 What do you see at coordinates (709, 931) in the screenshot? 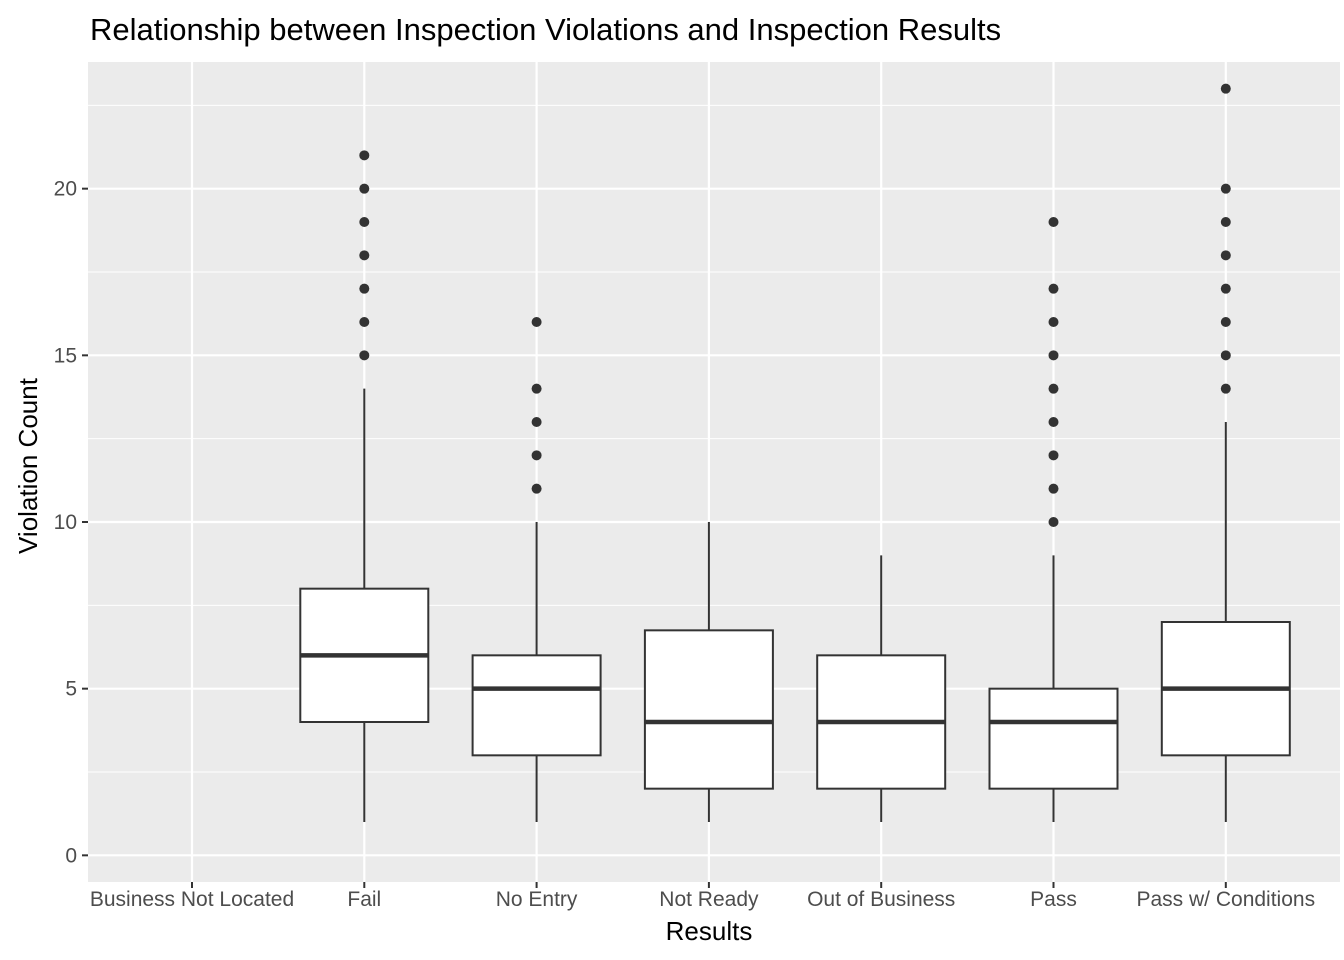
I see `x-axis-title: Results` at bounding box center [709, 931].